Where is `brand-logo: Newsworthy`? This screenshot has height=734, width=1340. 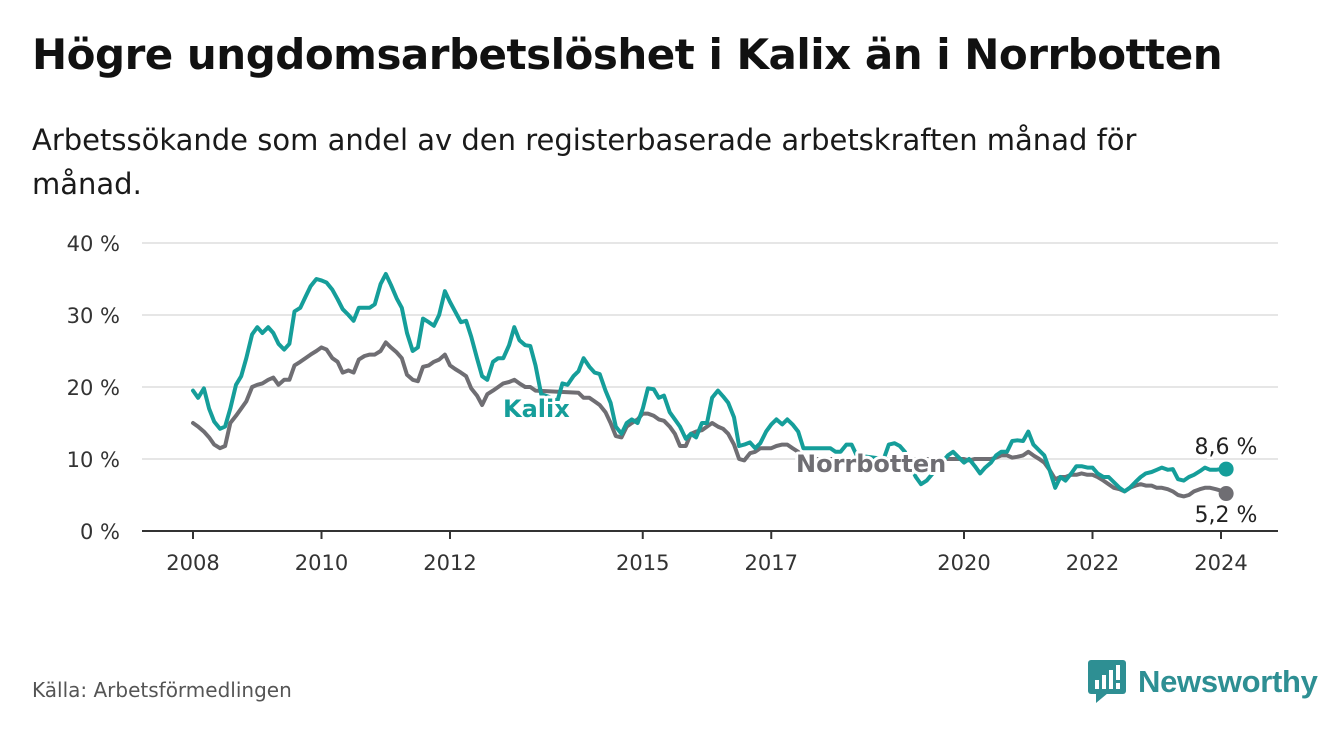 brand-logo: Newsworthy is located at coordinates (1203, 682).